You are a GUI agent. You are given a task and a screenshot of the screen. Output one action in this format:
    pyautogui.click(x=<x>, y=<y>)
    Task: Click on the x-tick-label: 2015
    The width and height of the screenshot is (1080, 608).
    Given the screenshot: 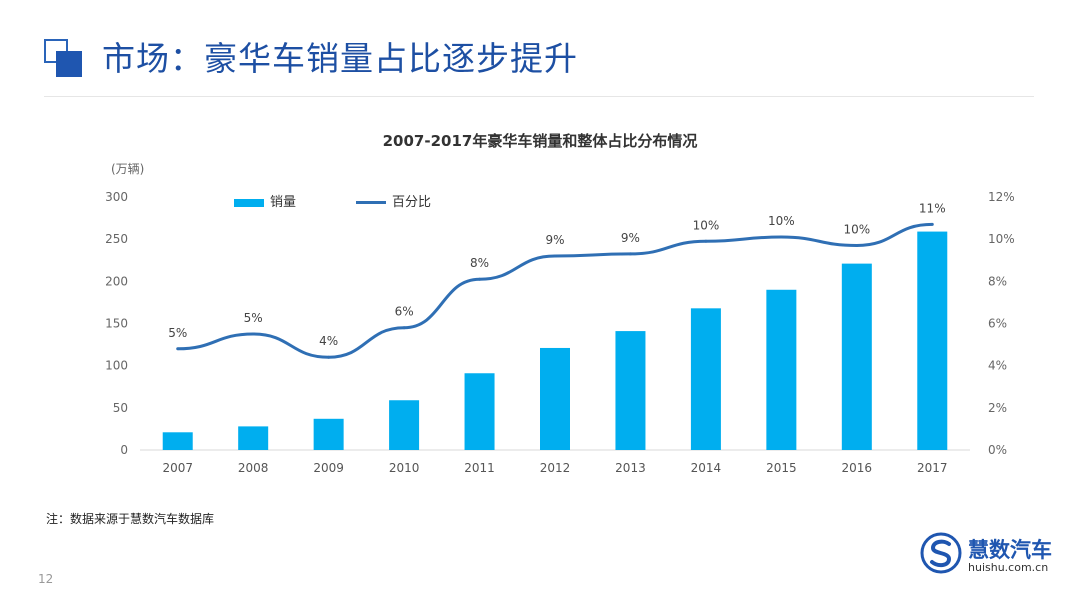 What is the action you would take?
    pyautogui.click(x=781, y=468)
    